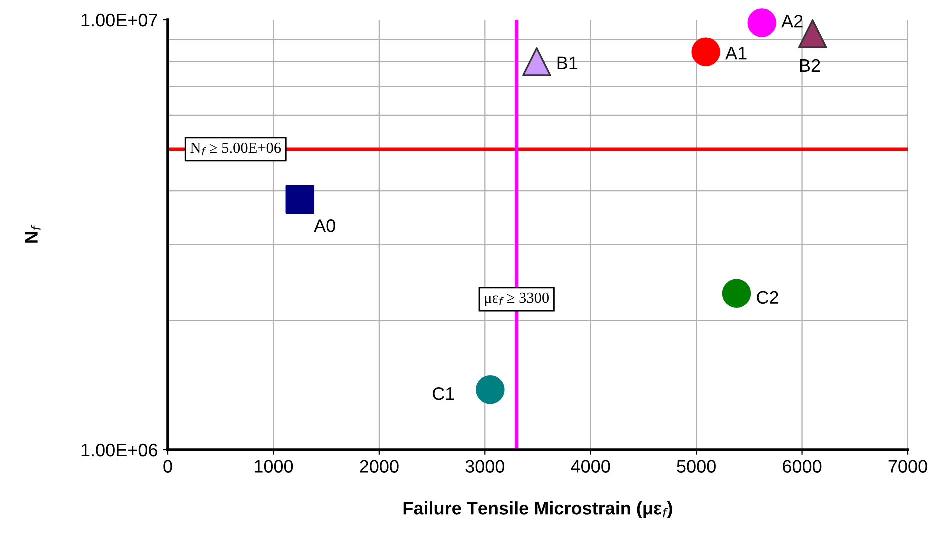 This screenshot has height=548, width=937. What do you see at coordinates (696, 466) in the screenshot?
I see `x-tick-label: 5000` at bounding box center [696, 466].